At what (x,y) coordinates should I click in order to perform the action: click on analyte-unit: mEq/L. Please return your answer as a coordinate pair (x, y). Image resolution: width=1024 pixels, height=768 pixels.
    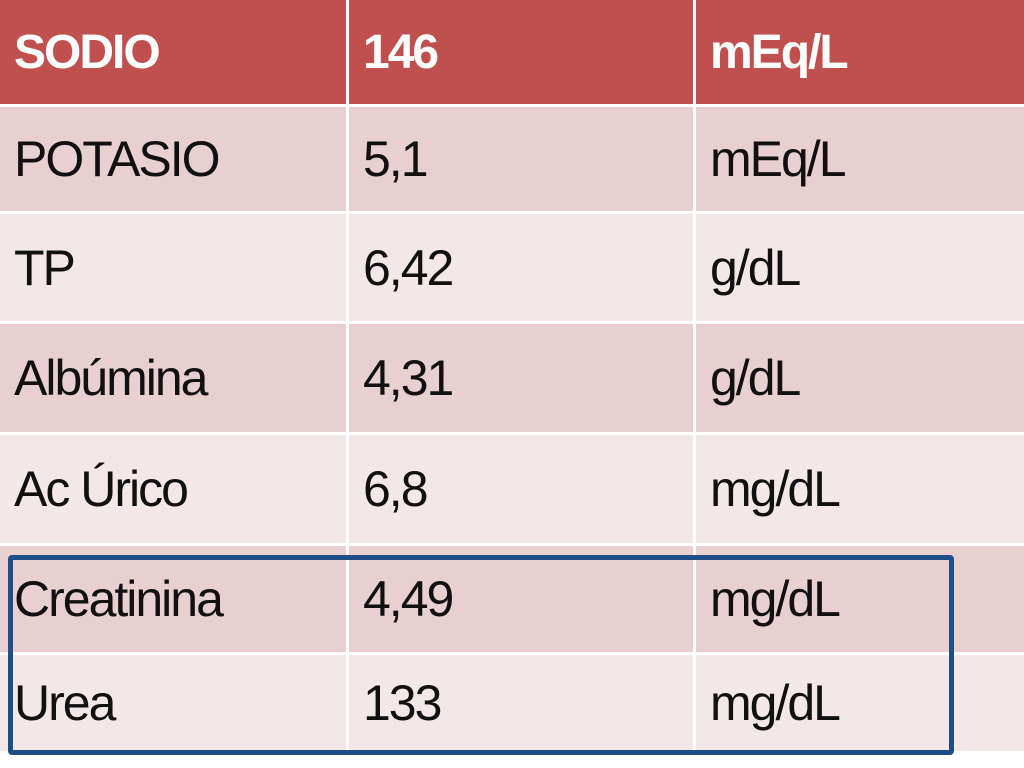
    Looking at the image, I should click on (860, 159).